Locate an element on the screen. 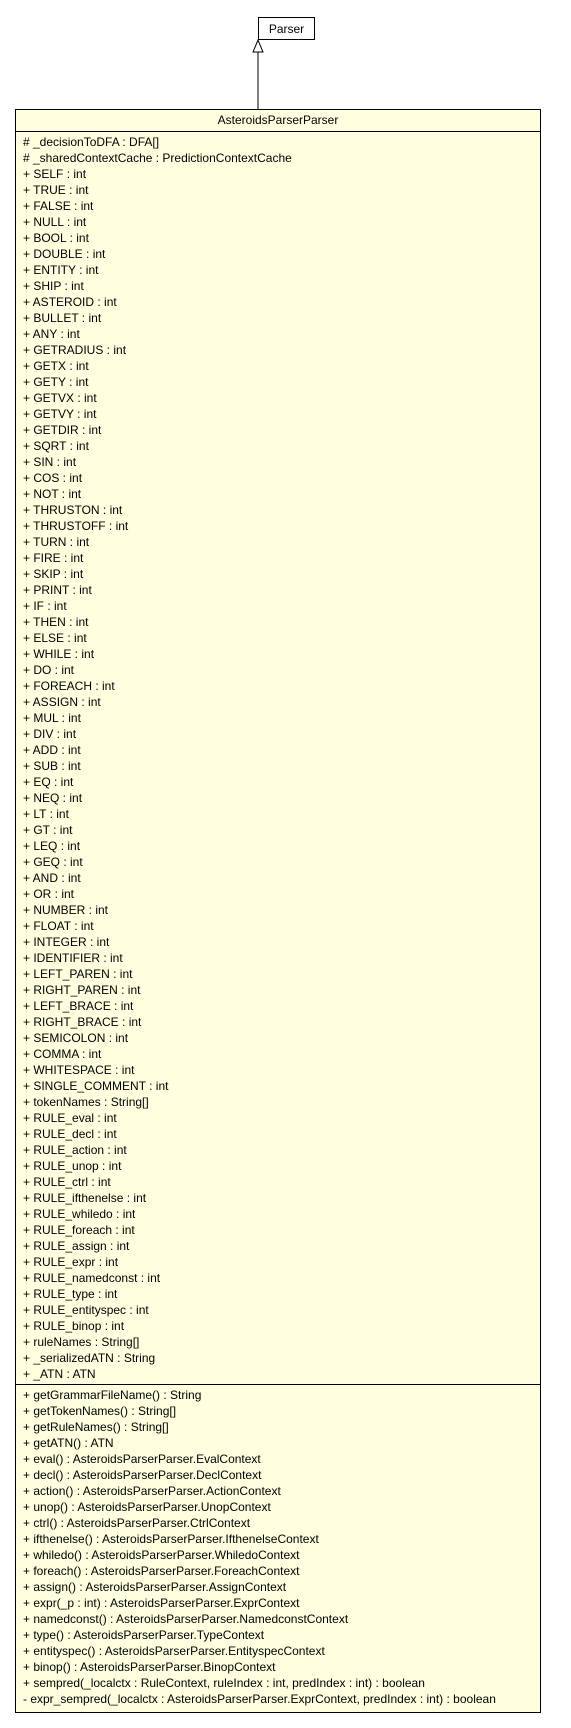 The width and height of the screenshot is (571, 1728). attribute-item: + ruleNames : String[] is located at coordinates (81, 1342).